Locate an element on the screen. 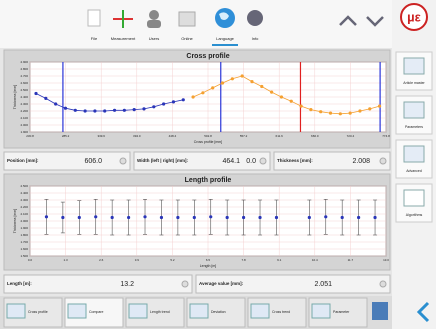 Image resolution: width=436 pixels, height=329 pixels. chart-title: Cross profile is located at coordinates (207, 56).